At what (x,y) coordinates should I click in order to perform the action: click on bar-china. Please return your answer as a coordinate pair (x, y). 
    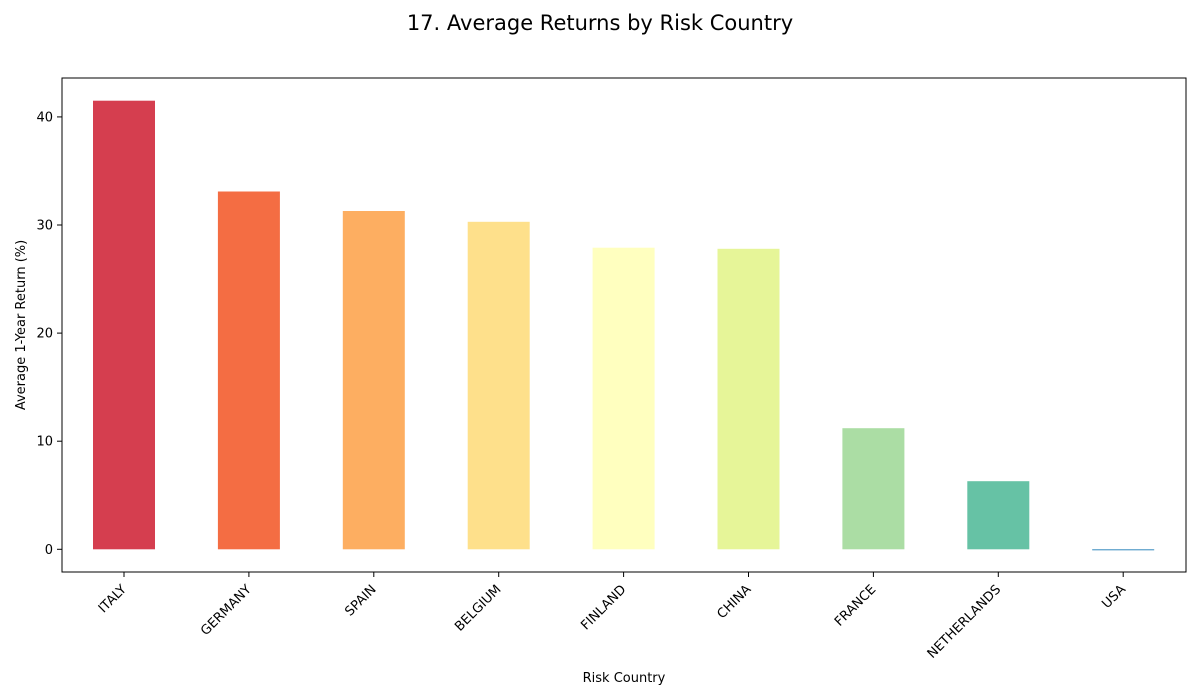
    Looking at the image, I should click on (748, 399).